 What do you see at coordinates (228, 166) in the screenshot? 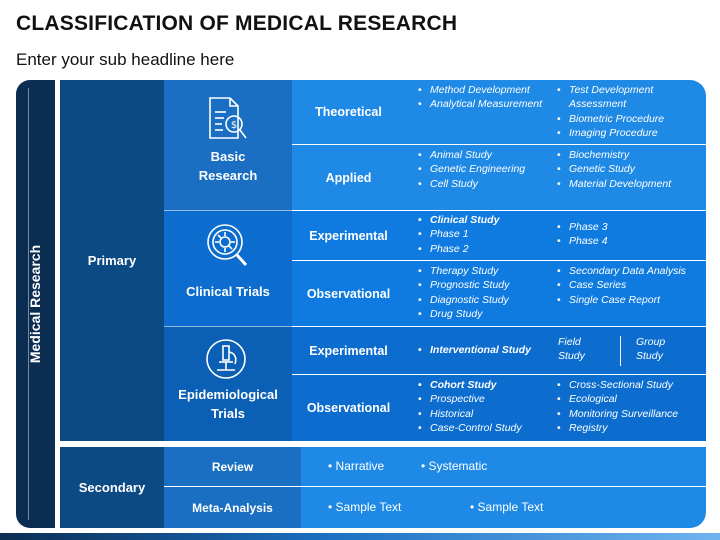
I see `category-label-basic: Basic Research` at bounding box center [228, 166].